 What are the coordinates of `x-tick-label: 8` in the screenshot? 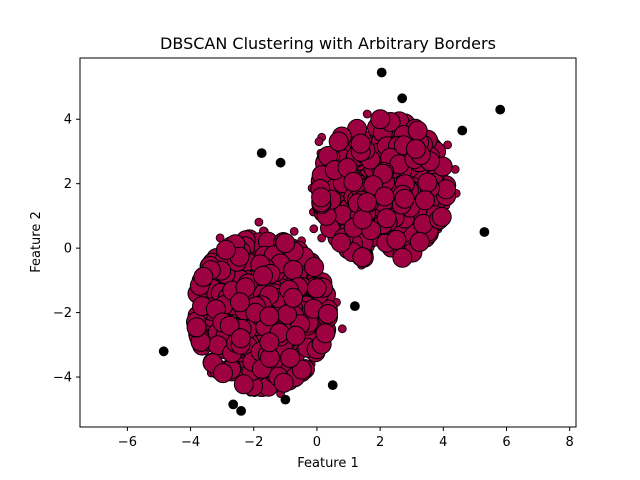 It's located at (570, 442).